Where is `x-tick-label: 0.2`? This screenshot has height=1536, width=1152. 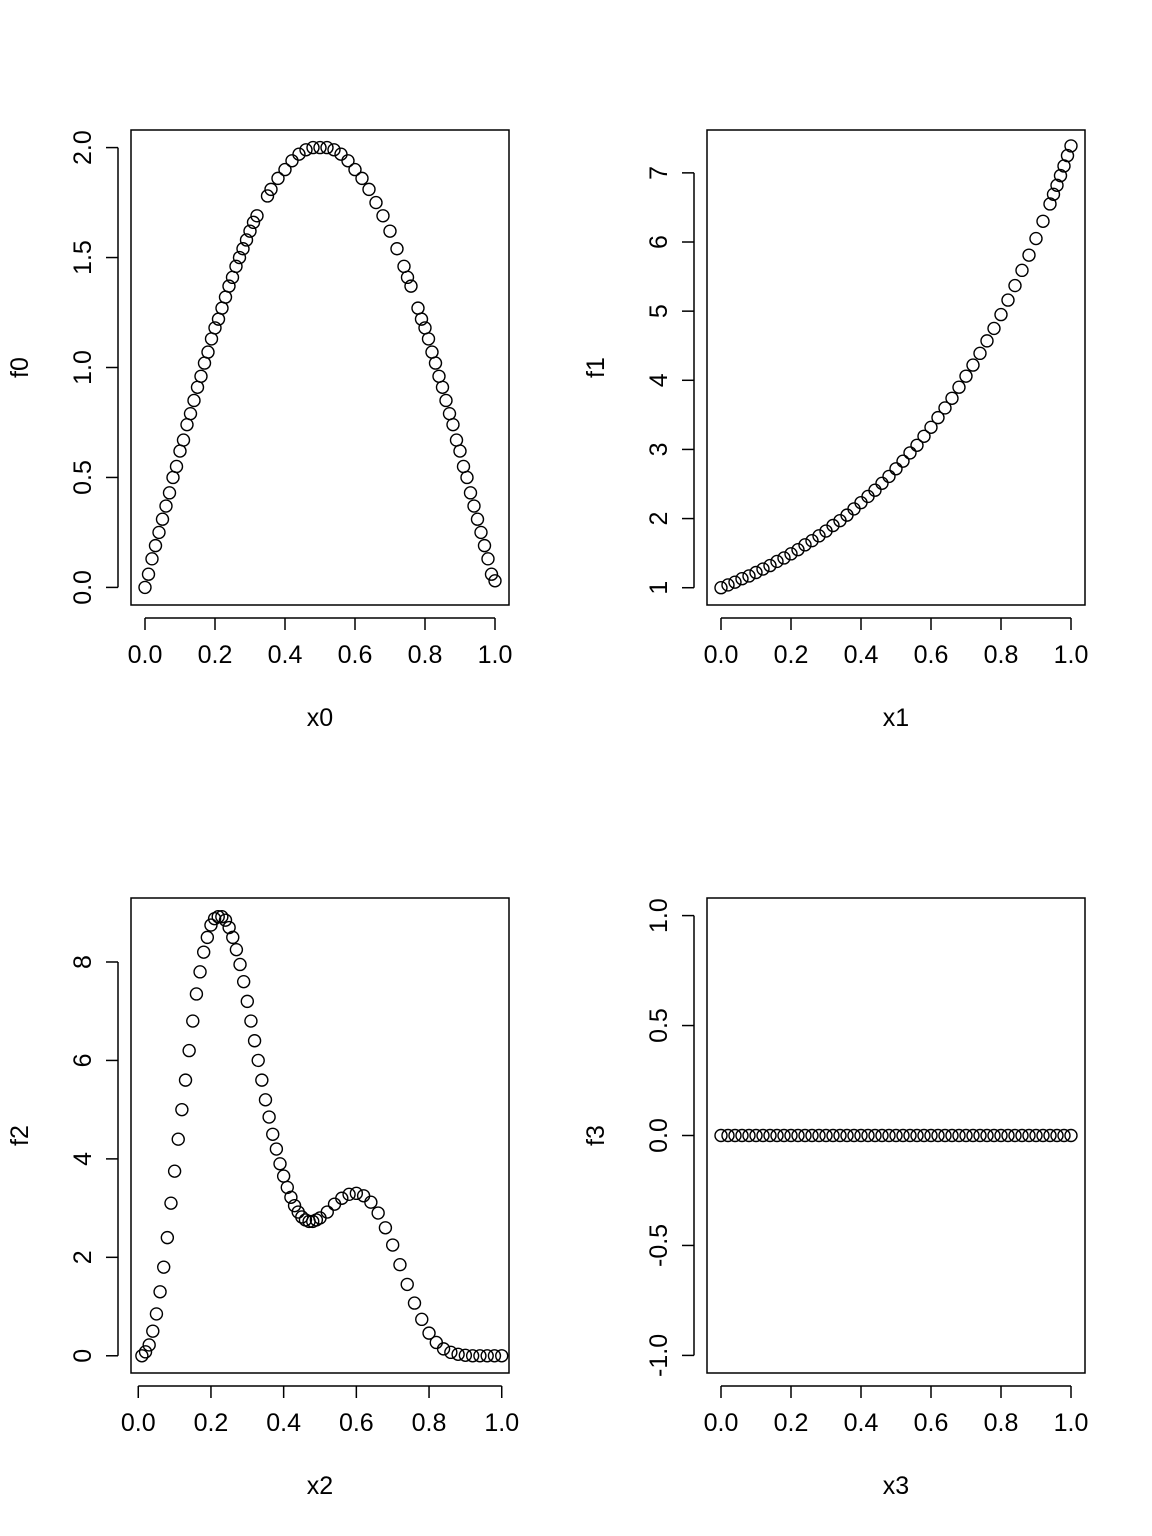
x-tick-label: 0.2 is located at coordinates (791, 1423).